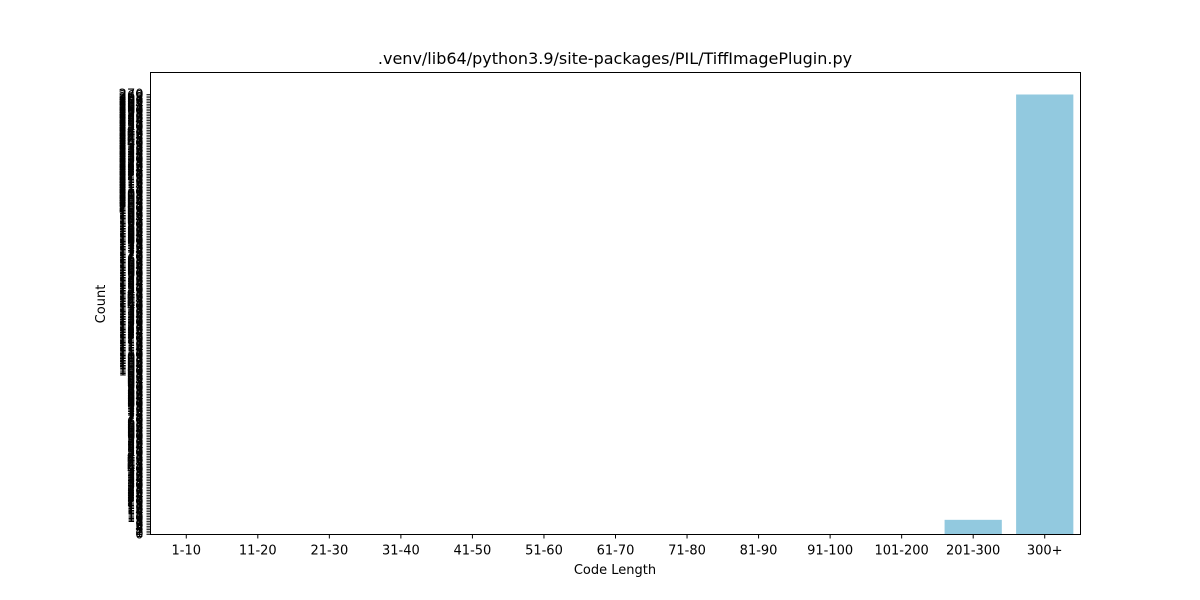 This screenshot has height=600, width=1200. I want to click on y-tick-label: 141, so click(131, 305).